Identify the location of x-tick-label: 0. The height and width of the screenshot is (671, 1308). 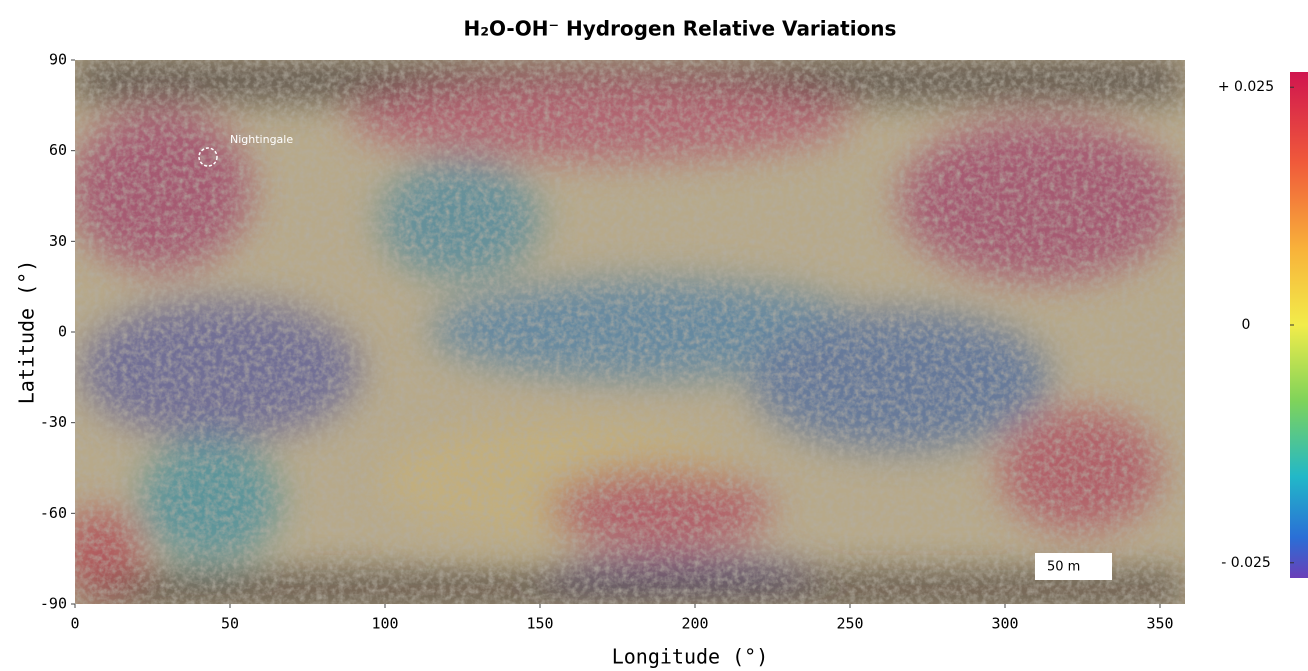
(74, 624).